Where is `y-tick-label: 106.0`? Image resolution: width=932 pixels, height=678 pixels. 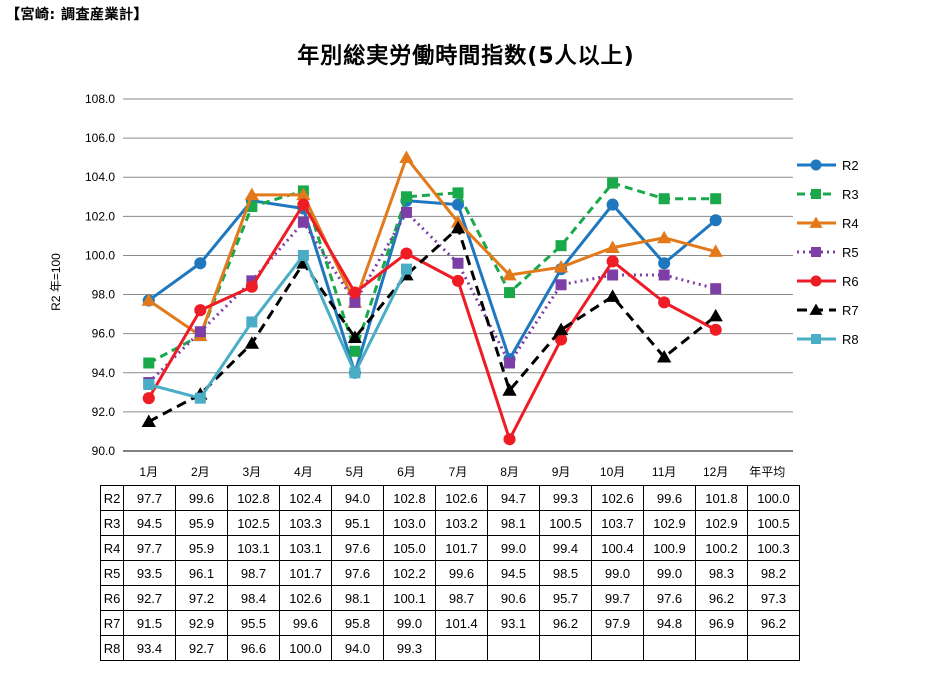
y-tick-label: 106.0 is located at coordinates (100, 138).